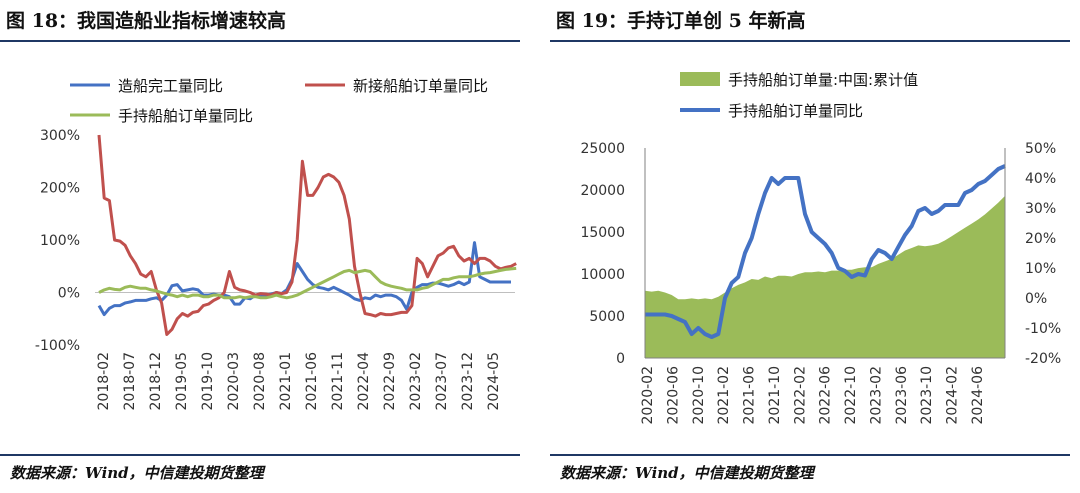  Describe the element at coordinates (420, 86) in the screenshot. I see `legend-label: 新接船舶订单量同比` at that location.